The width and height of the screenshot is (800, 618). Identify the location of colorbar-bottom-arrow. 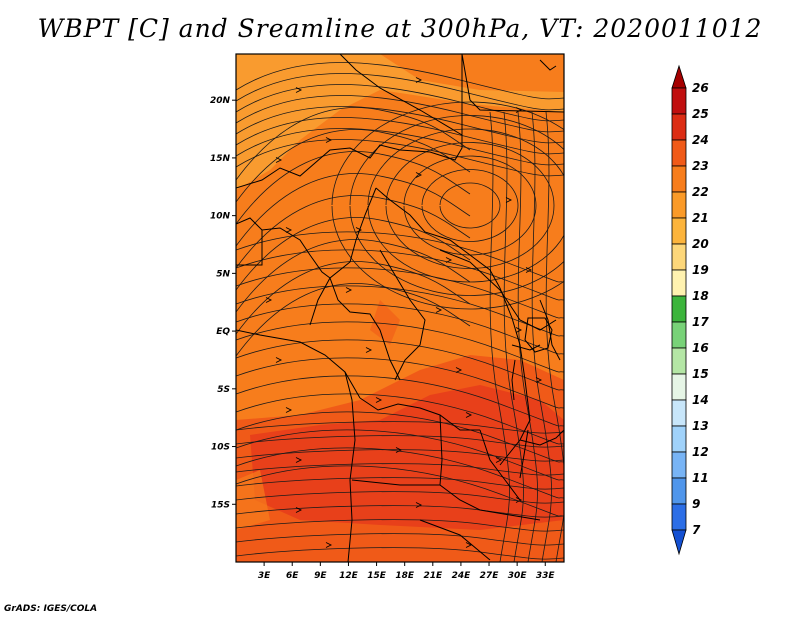
(679, 542).